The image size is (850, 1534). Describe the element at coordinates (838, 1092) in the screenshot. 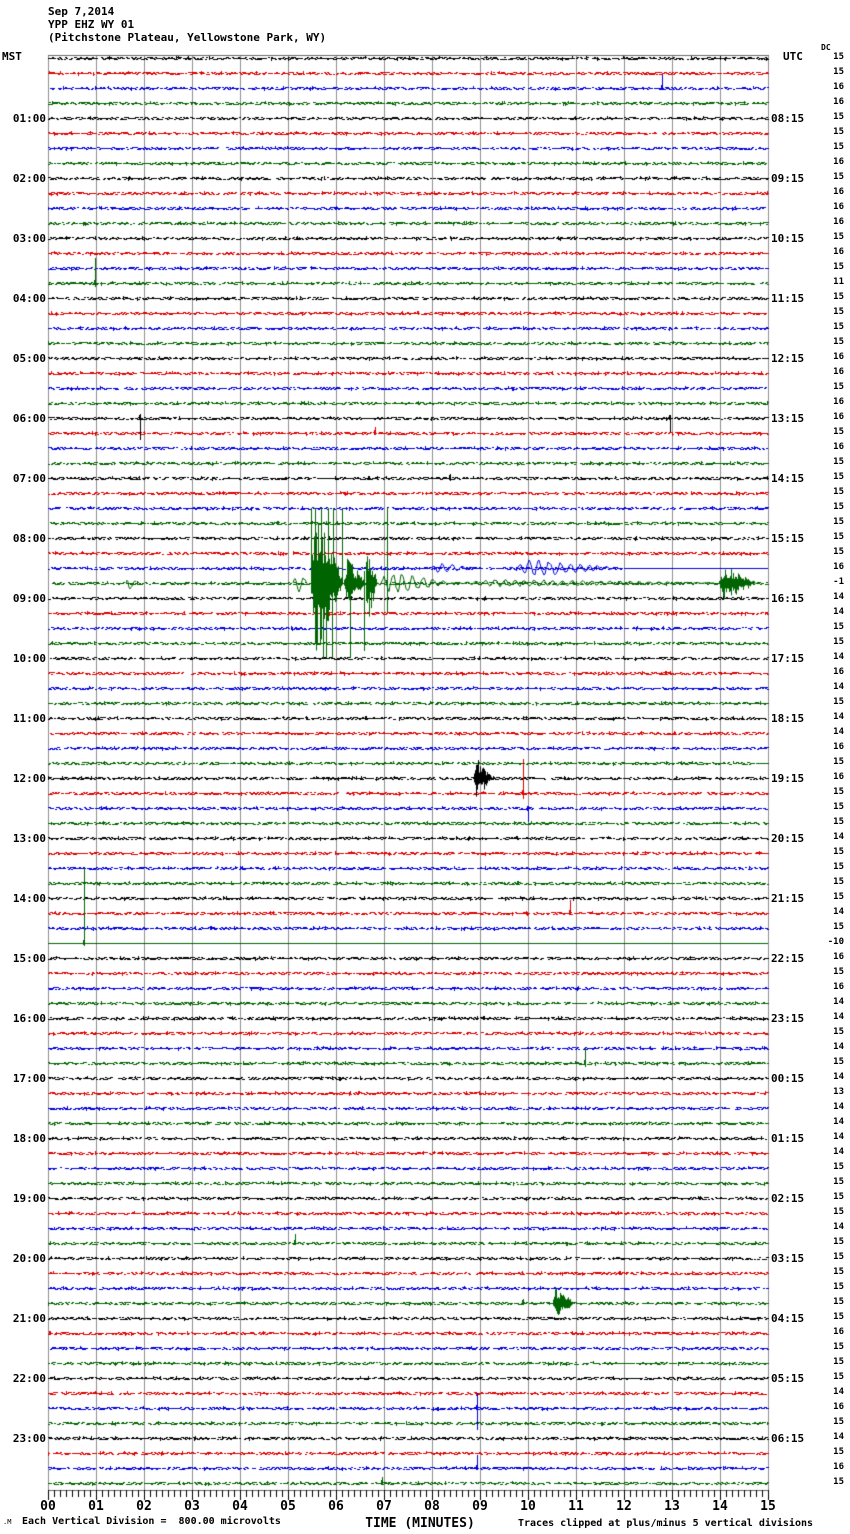

I see `dc-offset-value: 13` at that location.